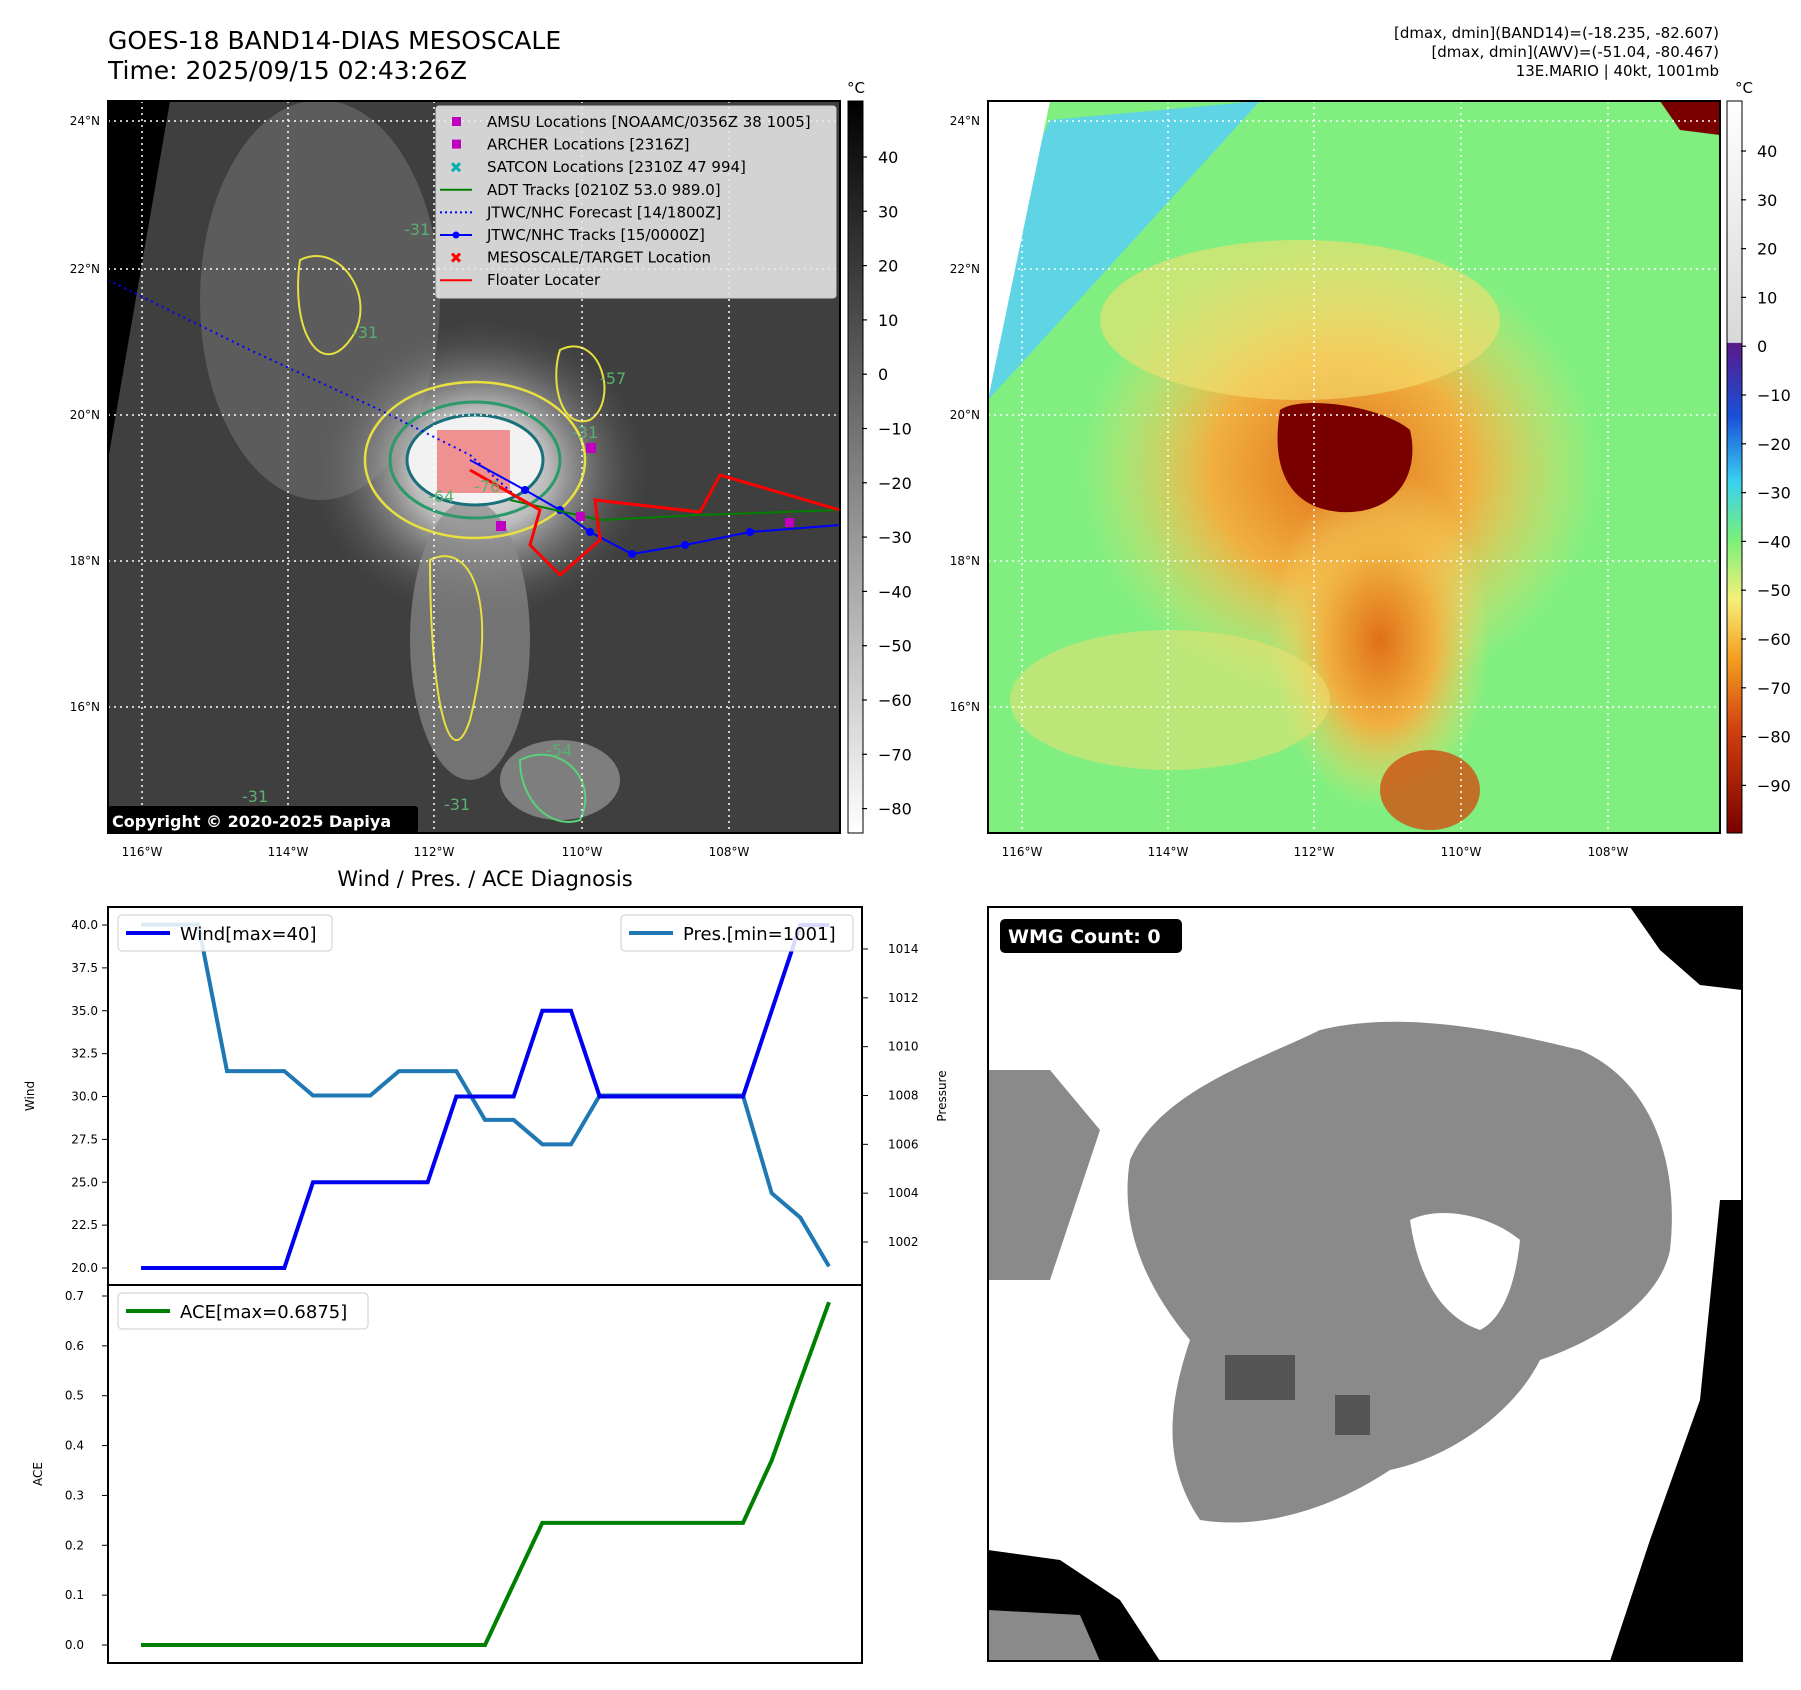 This screenshot has height=1690, width=1801. I want to click on copyright-box, so click(263, 819).